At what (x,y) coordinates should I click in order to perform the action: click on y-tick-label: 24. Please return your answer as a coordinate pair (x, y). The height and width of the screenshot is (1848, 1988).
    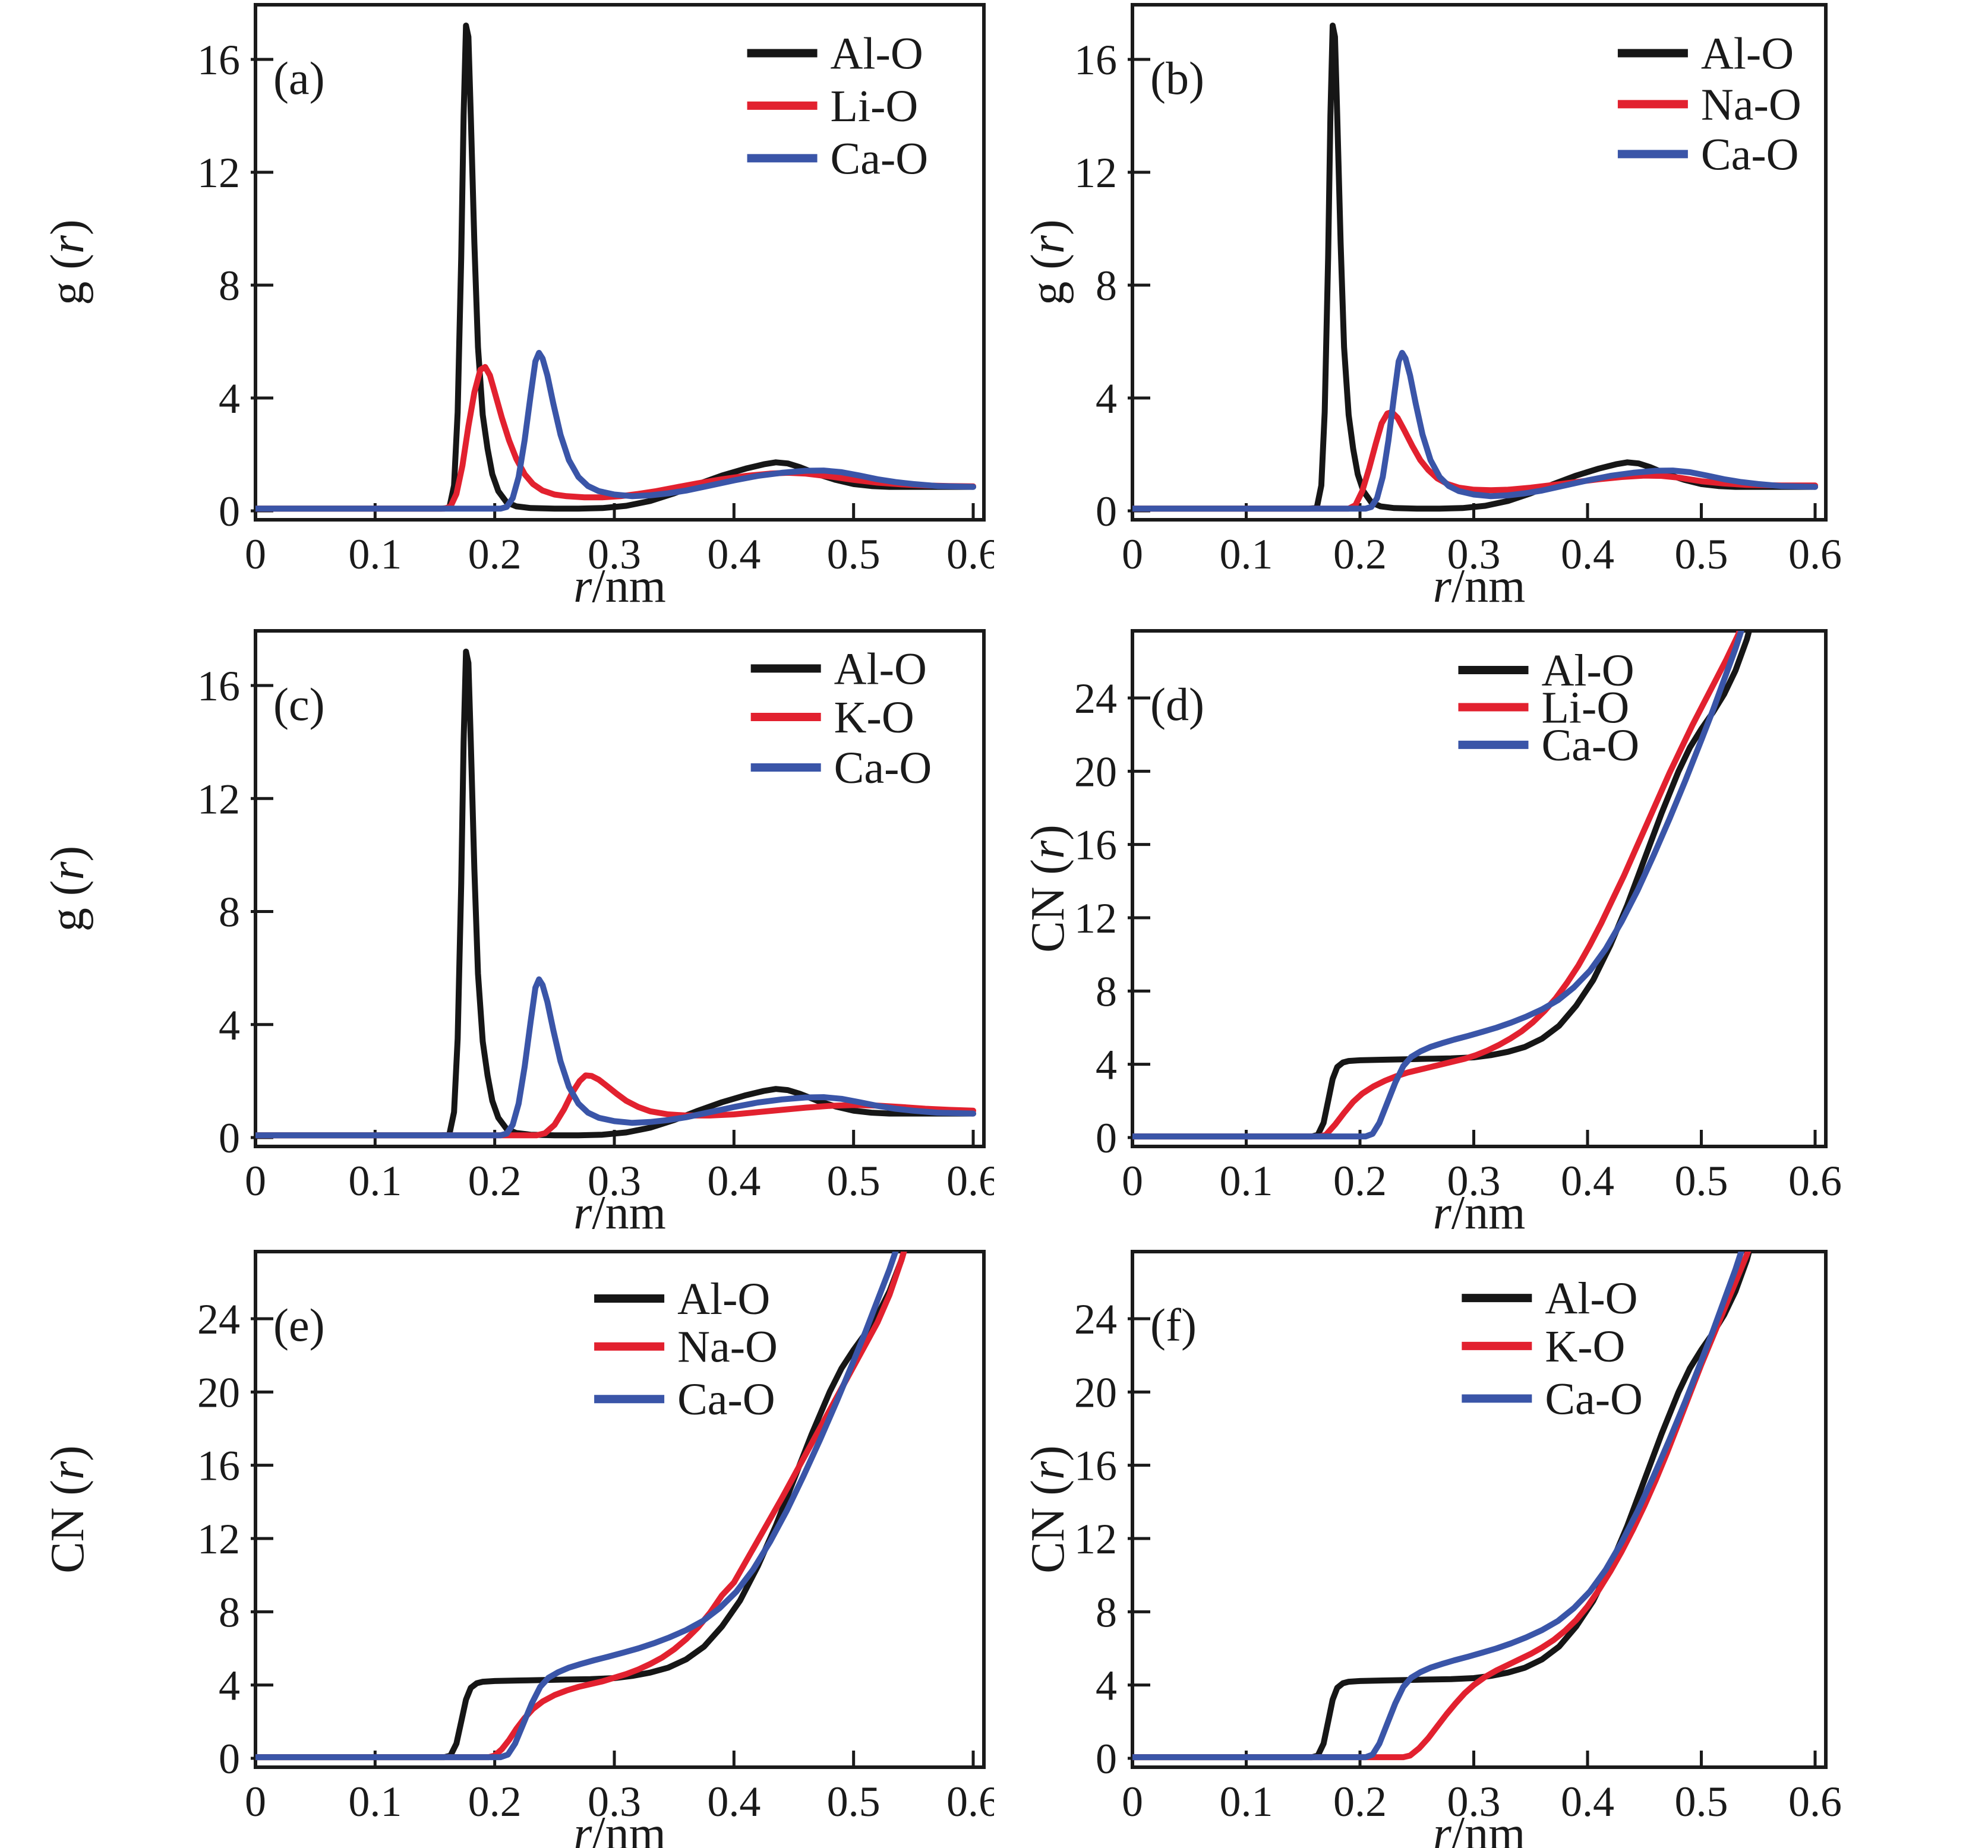
    Looking at the image, I should click on (218, 1320).